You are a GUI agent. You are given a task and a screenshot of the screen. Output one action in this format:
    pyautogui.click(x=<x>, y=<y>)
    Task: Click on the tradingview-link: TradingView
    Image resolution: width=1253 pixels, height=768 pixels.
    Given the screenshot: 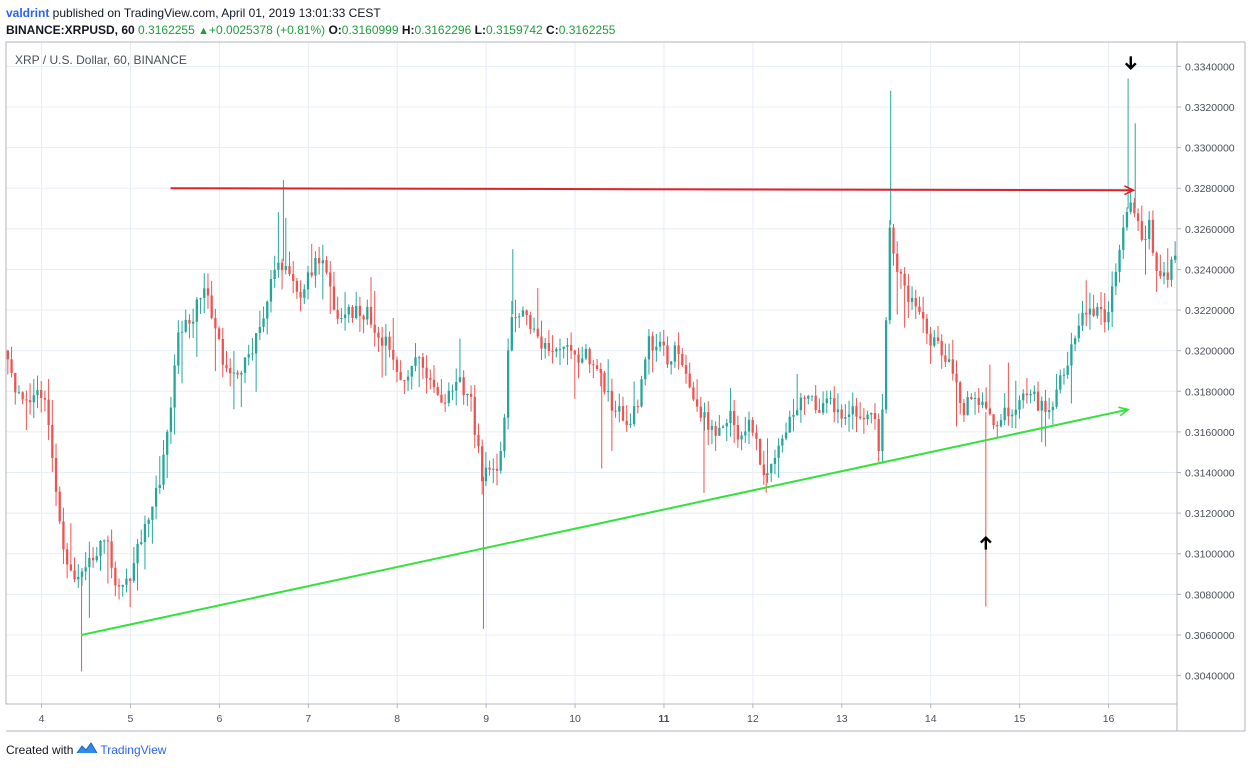 What is the action you would take?
    pyautogui.click(x=133, y=750)
    